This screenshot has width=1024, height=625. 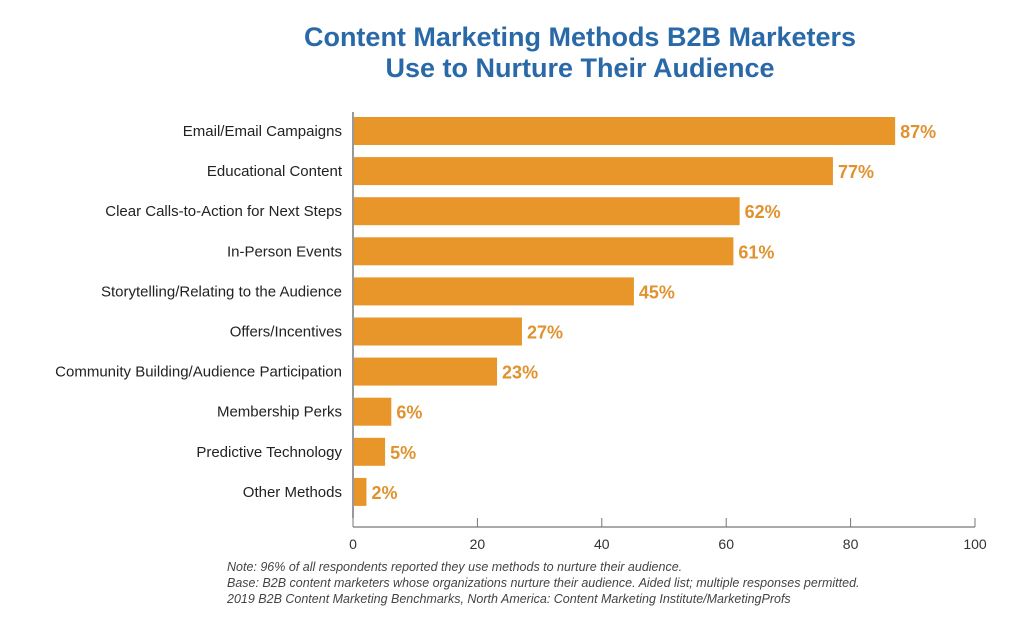 I want to click on category-label: Storytelling/Relating to the Audience, so click(x=221, y=291).